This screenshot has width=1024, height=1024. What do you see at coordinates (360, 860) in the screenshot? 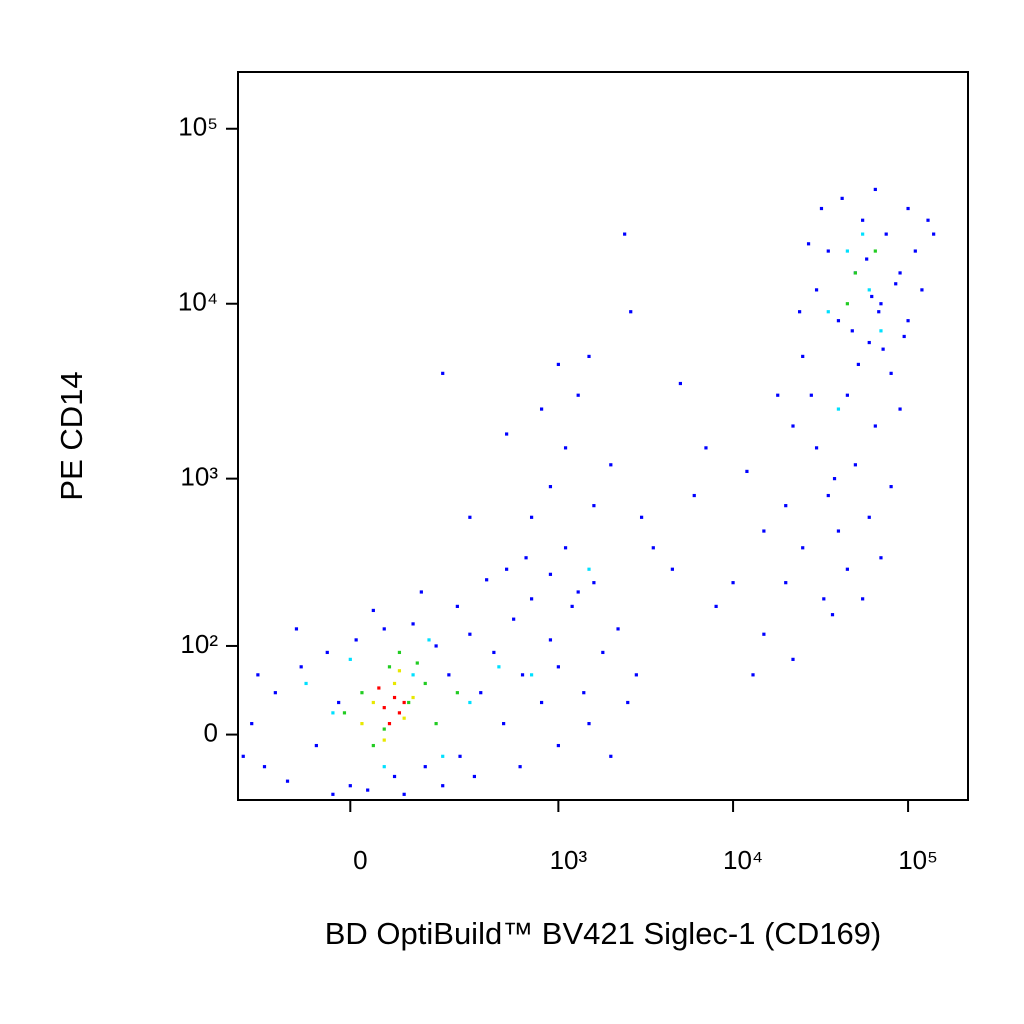
I see `x-tick-label: 0` at bounding box center [360, 860].